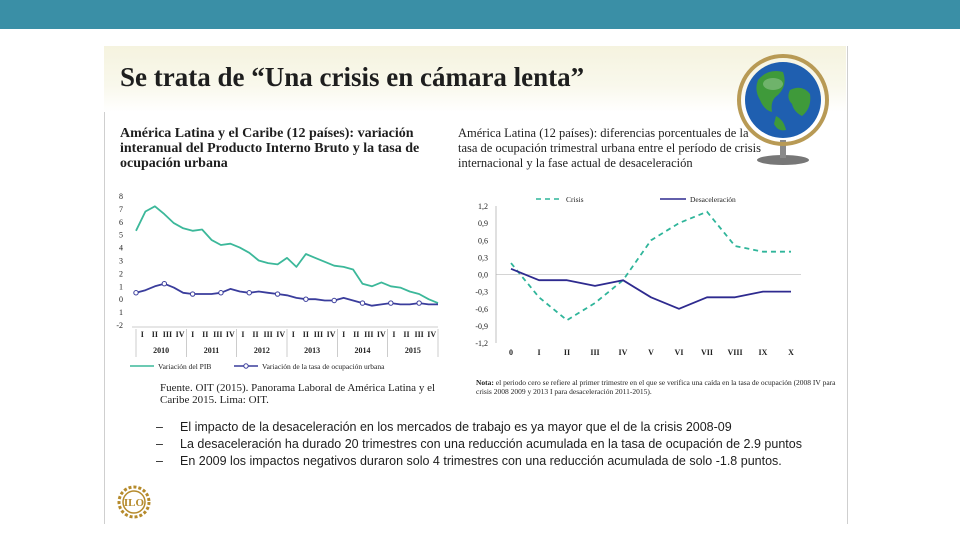 This screenshot has width=960, height=540. Describe the element at coordinates (184, 366) in the screenshot. I see `legend-label: Variación del PIB` at that location.